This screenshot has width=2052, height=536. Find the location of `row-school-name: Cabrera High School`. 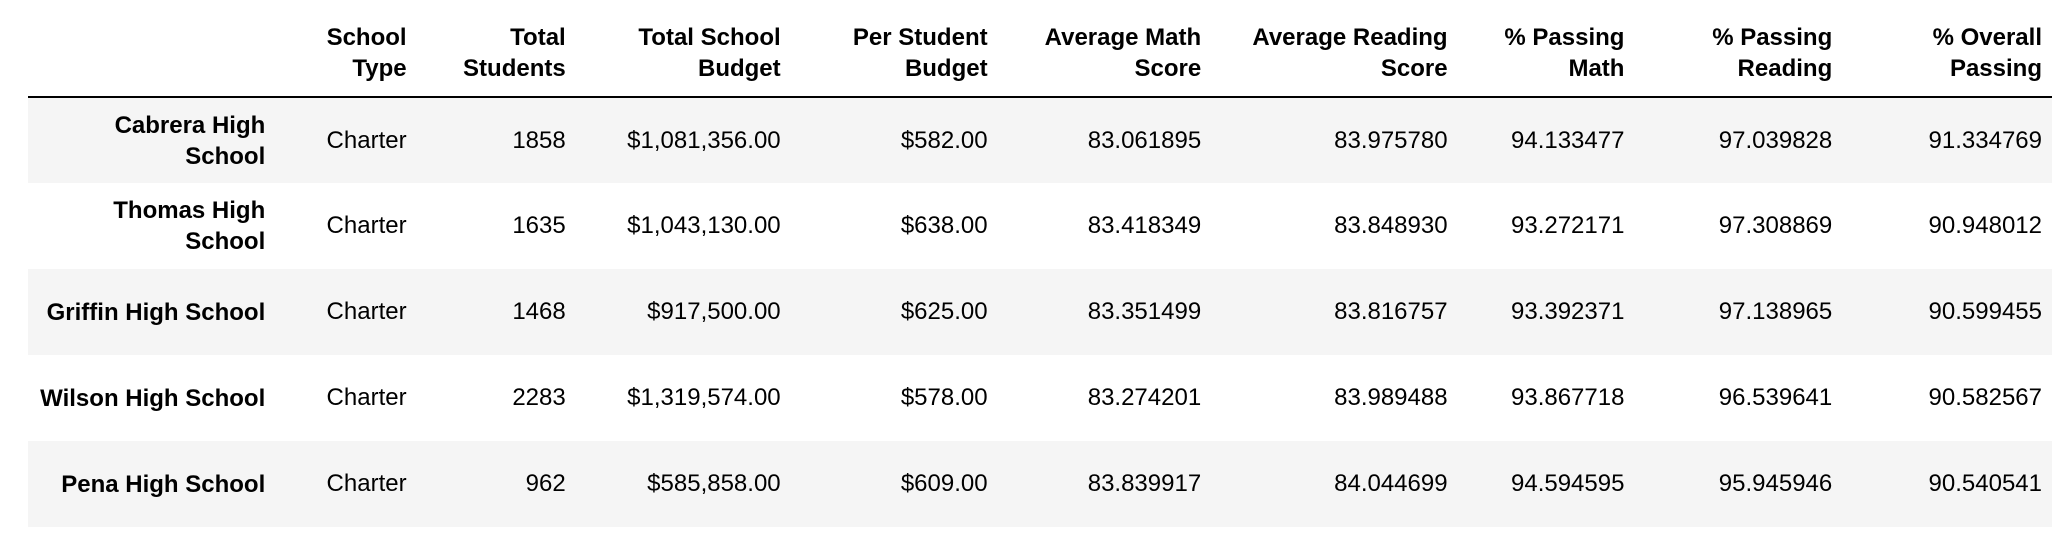

row-school-name: Cabrera High School is located at coordinates (190, 140).